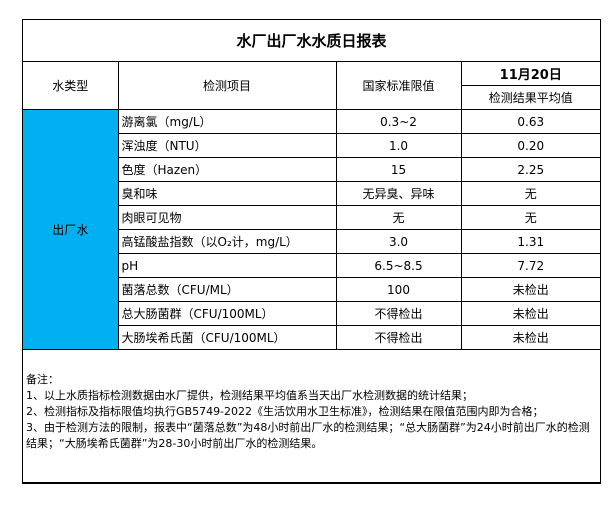 The height and width of the screenshot is (507, 610). What do you see at coordinates (227, 265) in the screenshot?
I see `item-cell: pH` at bounding box center [227, 265].